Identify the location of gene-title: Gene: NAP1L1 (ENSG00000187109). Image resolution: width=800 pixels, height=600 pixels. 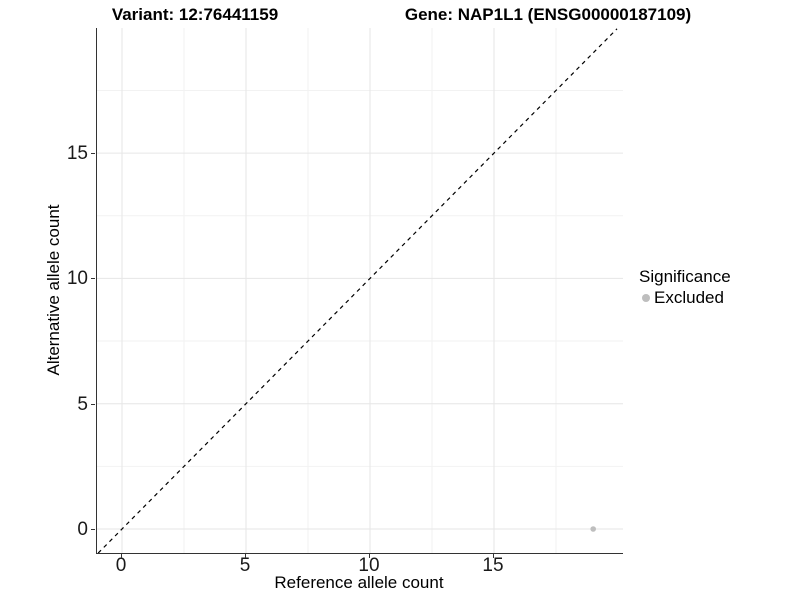
(548, 14).